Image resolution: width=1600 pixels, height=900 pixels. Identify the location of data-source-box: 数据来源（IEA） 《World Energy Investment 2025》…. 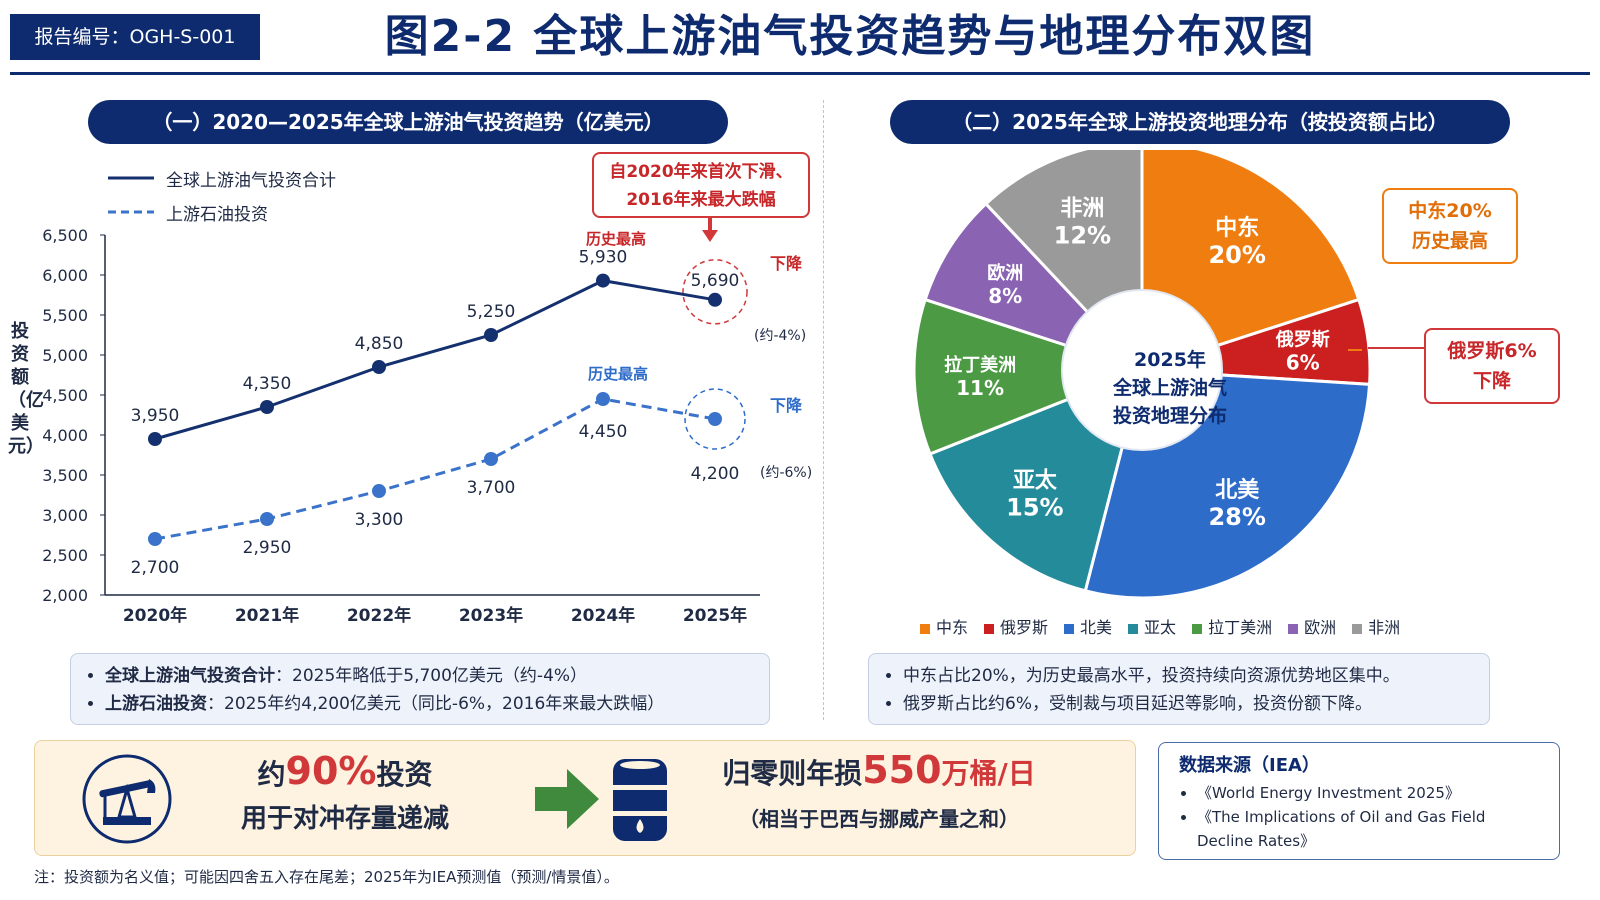
(1359, 801).